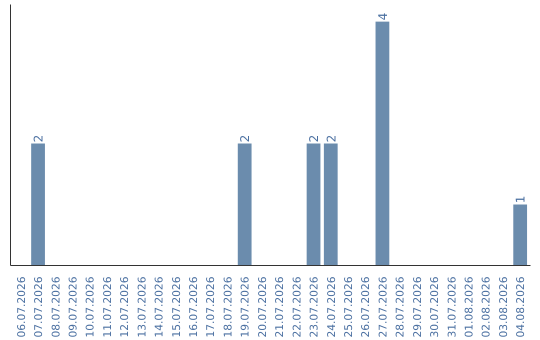 The height and width of the screenshot is (340, 540). Describe the element at coordinates (211, 307) in the screenshot. I see `x-tick-label: 17.07.2026` at that location.